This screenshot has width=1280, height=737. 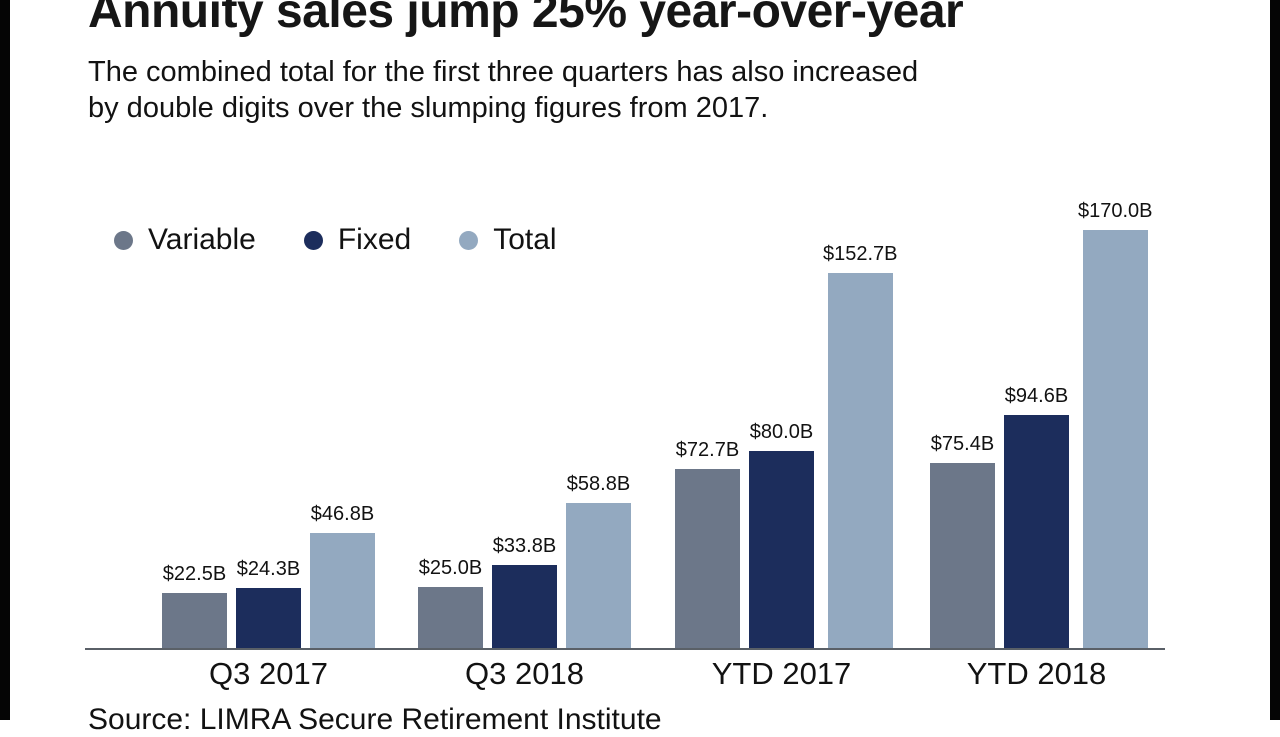 I want to click on bar-column: $80.0B, so click(x=781, y=534).